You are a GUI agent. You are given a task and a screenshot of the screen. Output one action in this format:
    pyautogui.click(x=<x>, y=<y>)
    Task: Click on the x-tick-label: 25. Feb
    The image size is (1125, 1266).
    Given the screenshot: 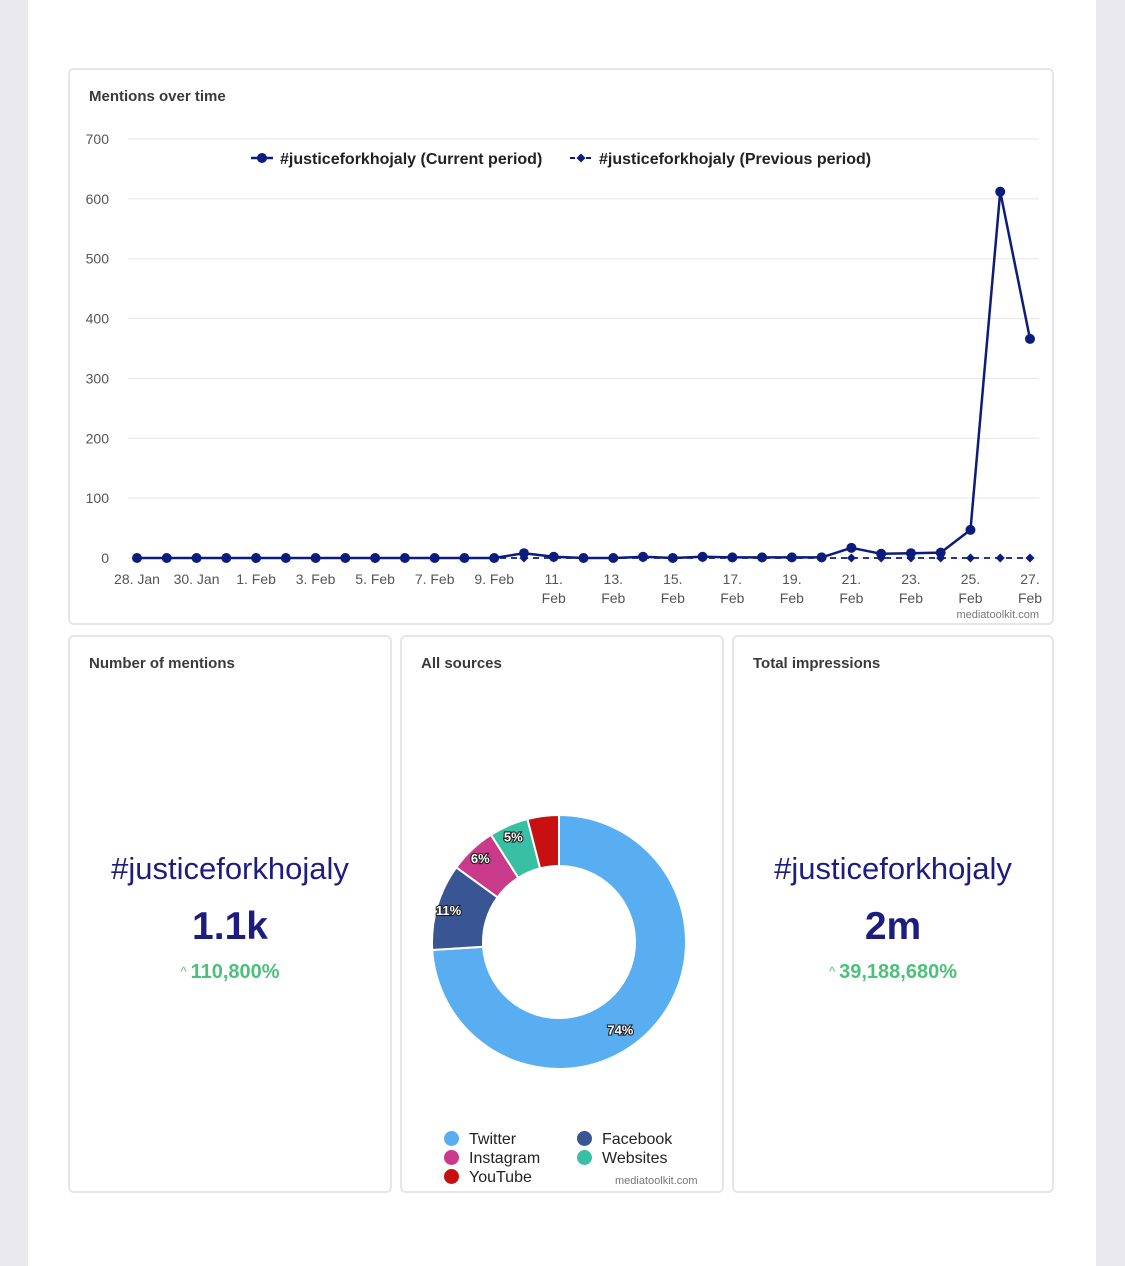 What is the action you would take?
    pyautogui.click(x=970, y=588)
    